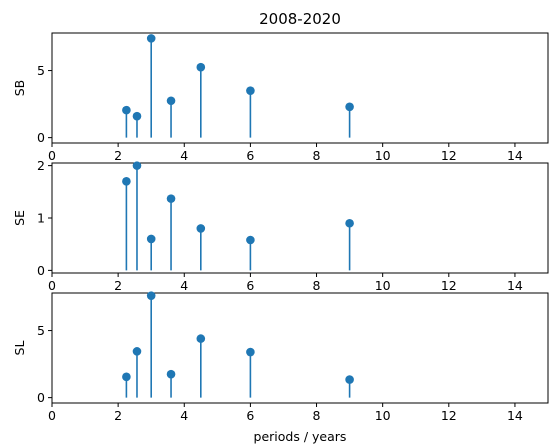 This screenshot has height=445, width=549. What do you see at coordinates (300, 436) in the screenshot?
I see `x-axis-label: periods / years` at bounding box center [300, 436].